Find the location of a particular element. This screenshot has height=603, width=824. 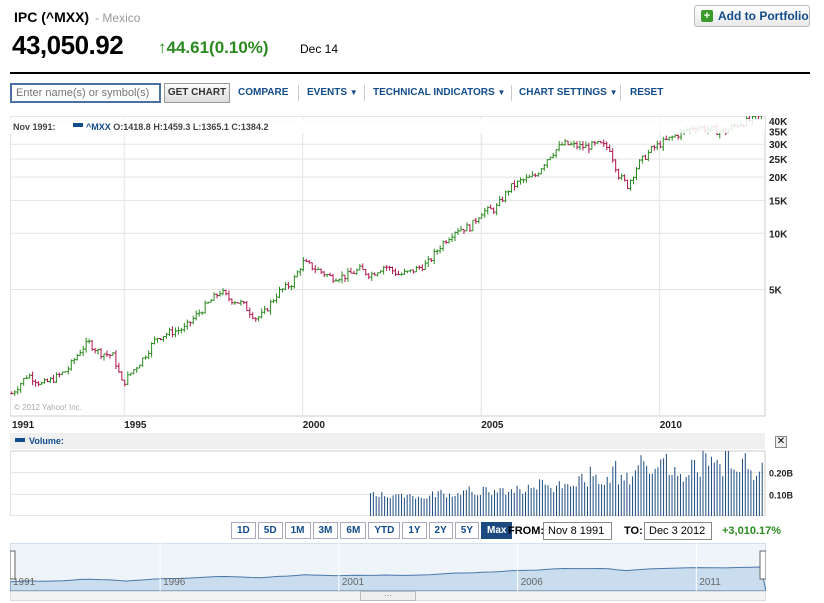

volume-swatch is located at coordinates (20, 440).